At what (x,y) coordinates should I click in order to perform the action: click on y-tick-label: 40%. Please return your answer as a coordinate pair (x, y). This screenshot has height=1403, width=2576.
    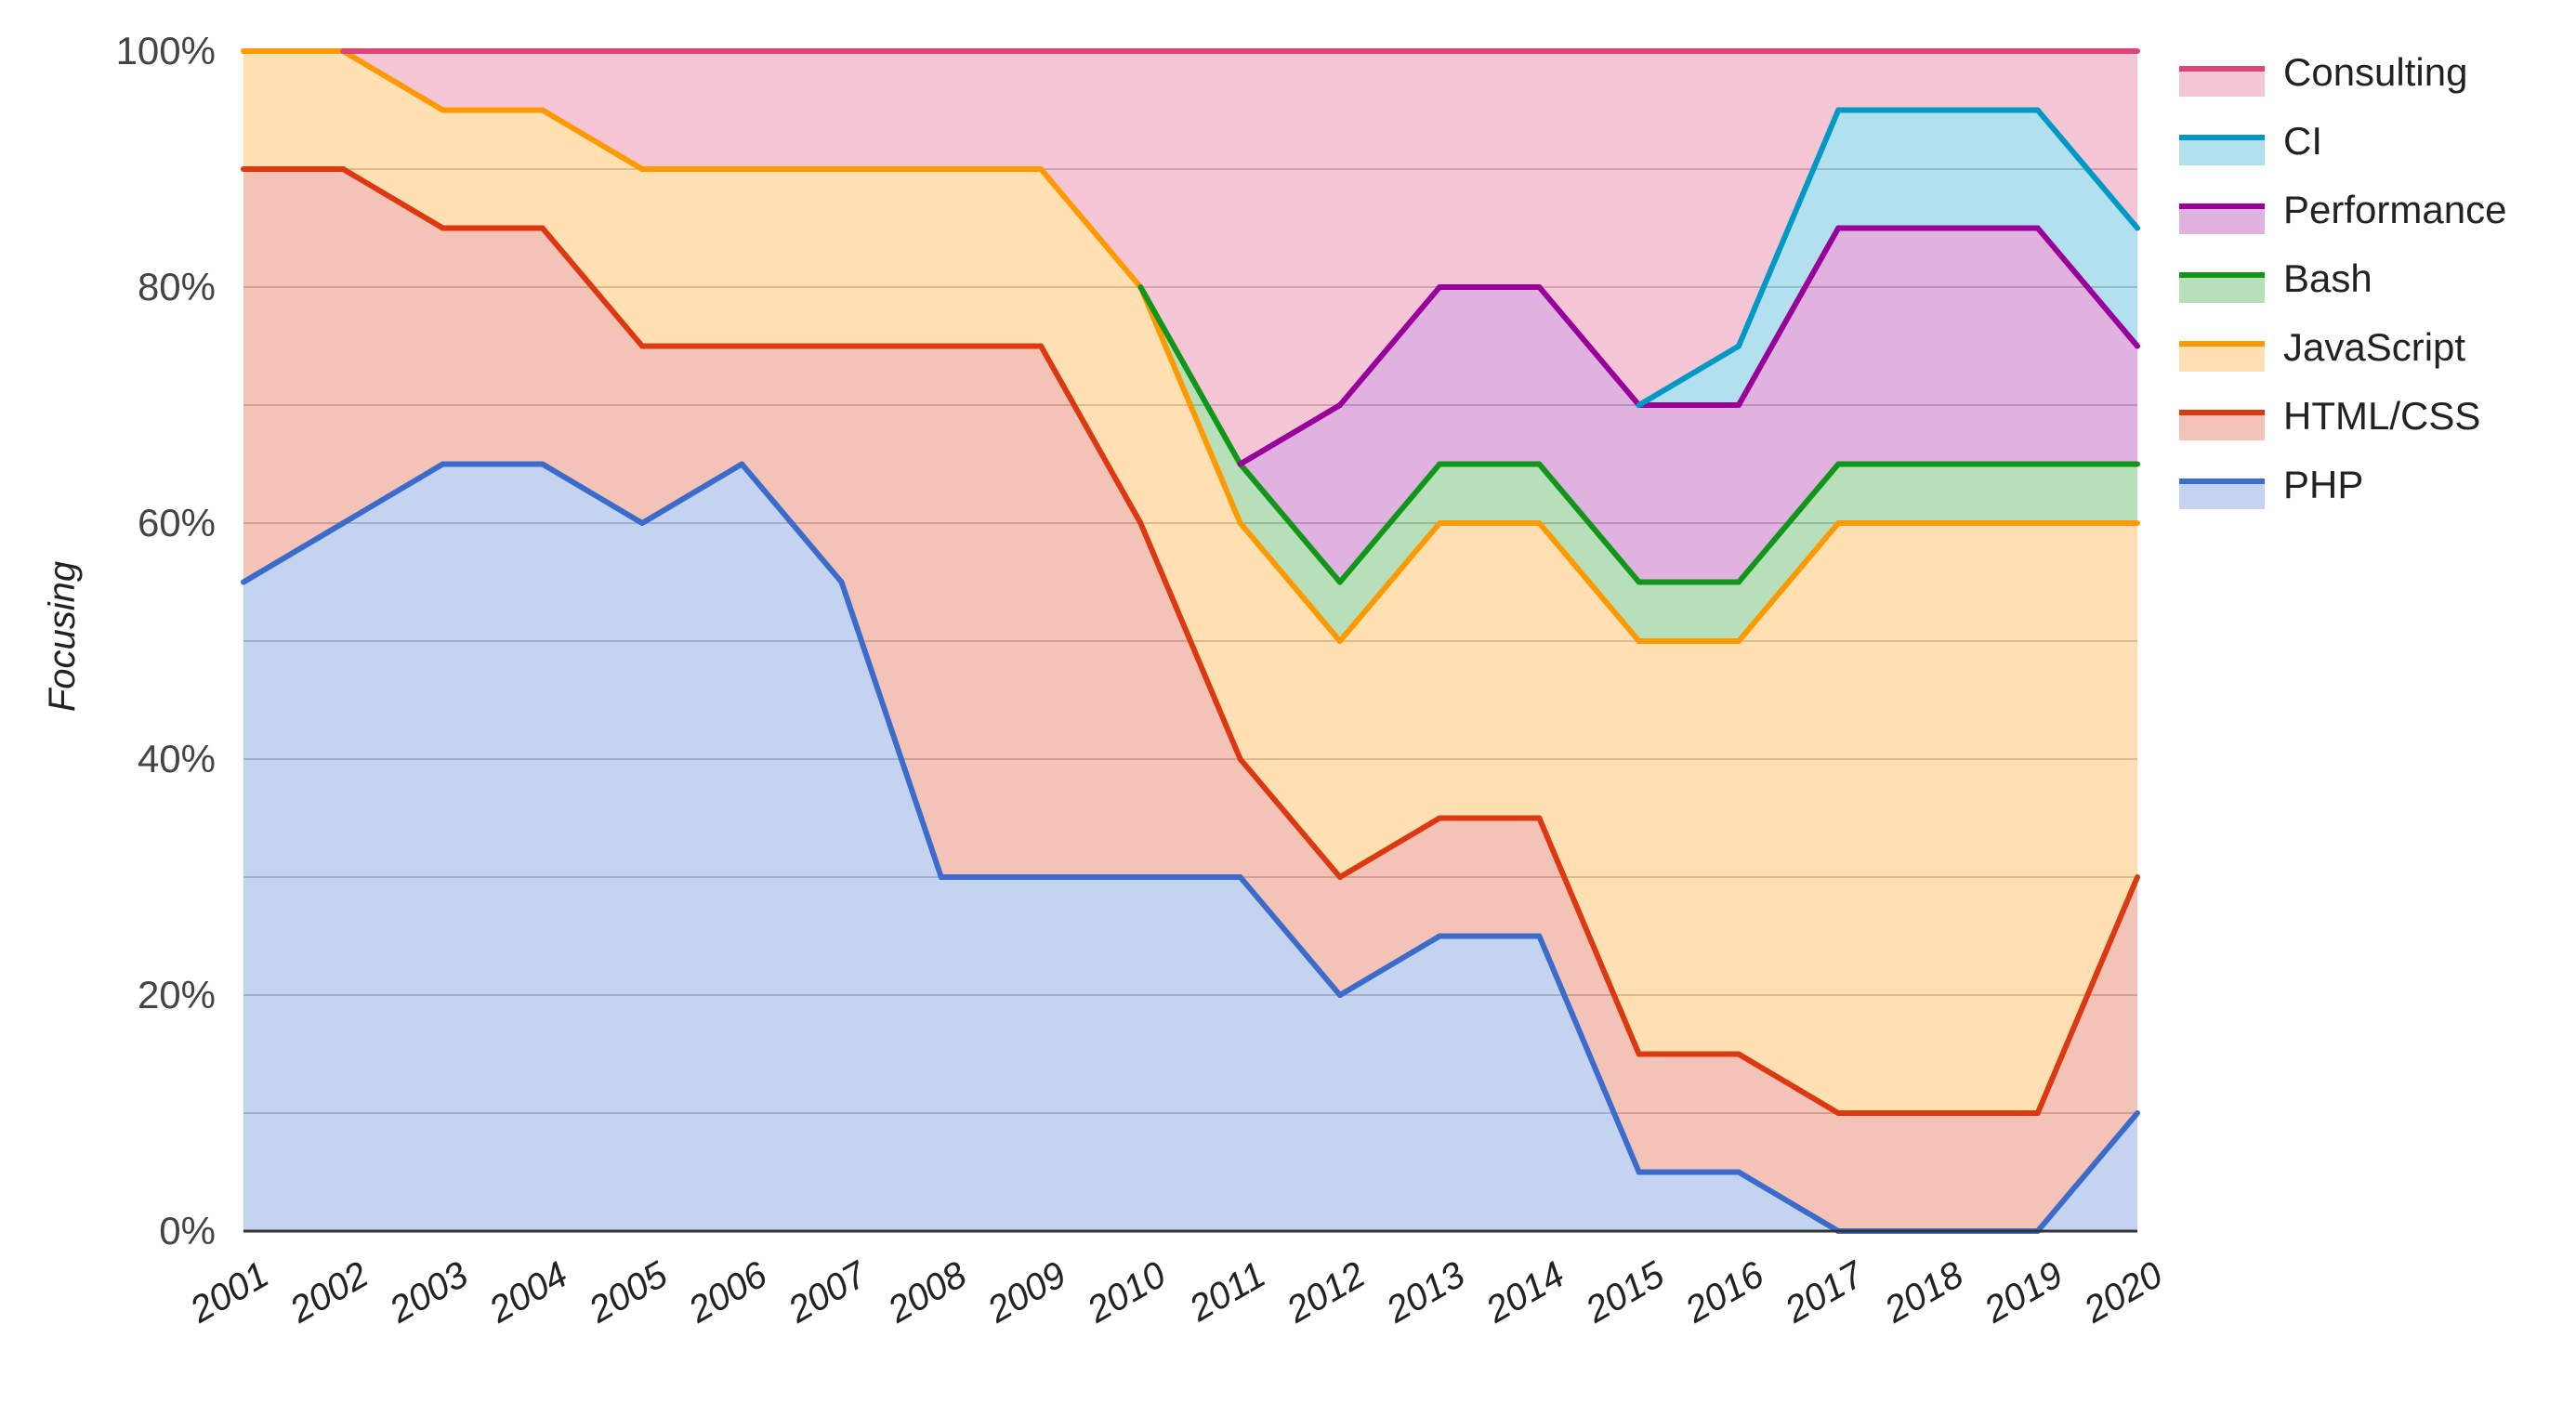
    Looking at the image, I should click on (177, 758).